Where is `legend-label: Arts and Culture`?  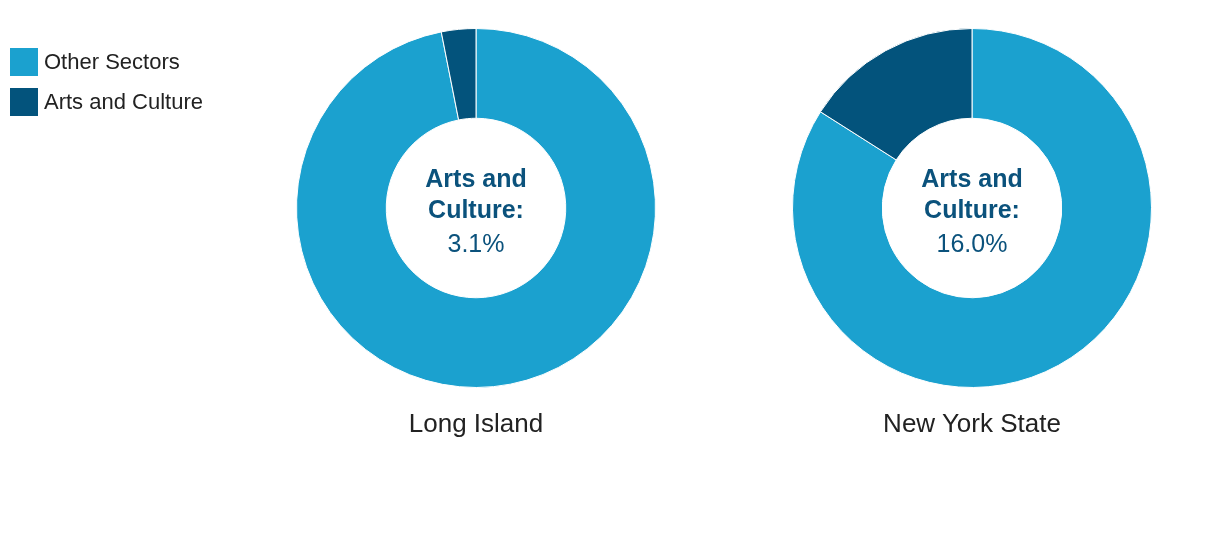
legend-label: Arts and Culture is located at coordinates (123, 102).